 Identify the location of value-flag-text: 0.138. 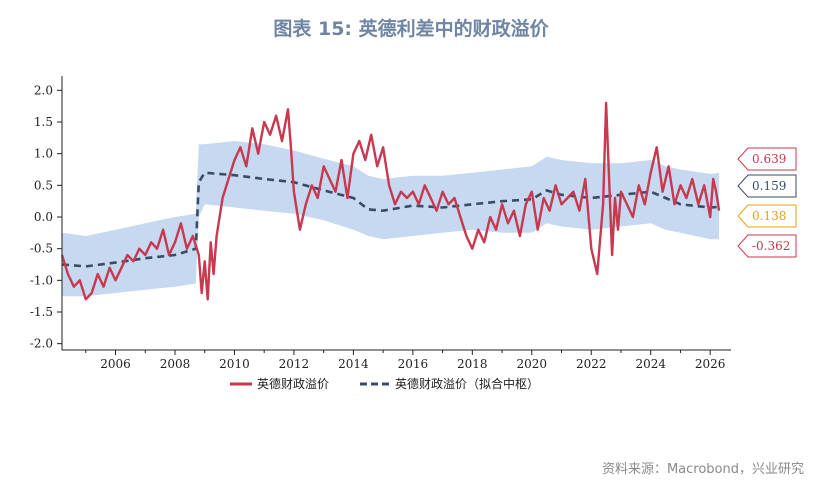
(769, 216).